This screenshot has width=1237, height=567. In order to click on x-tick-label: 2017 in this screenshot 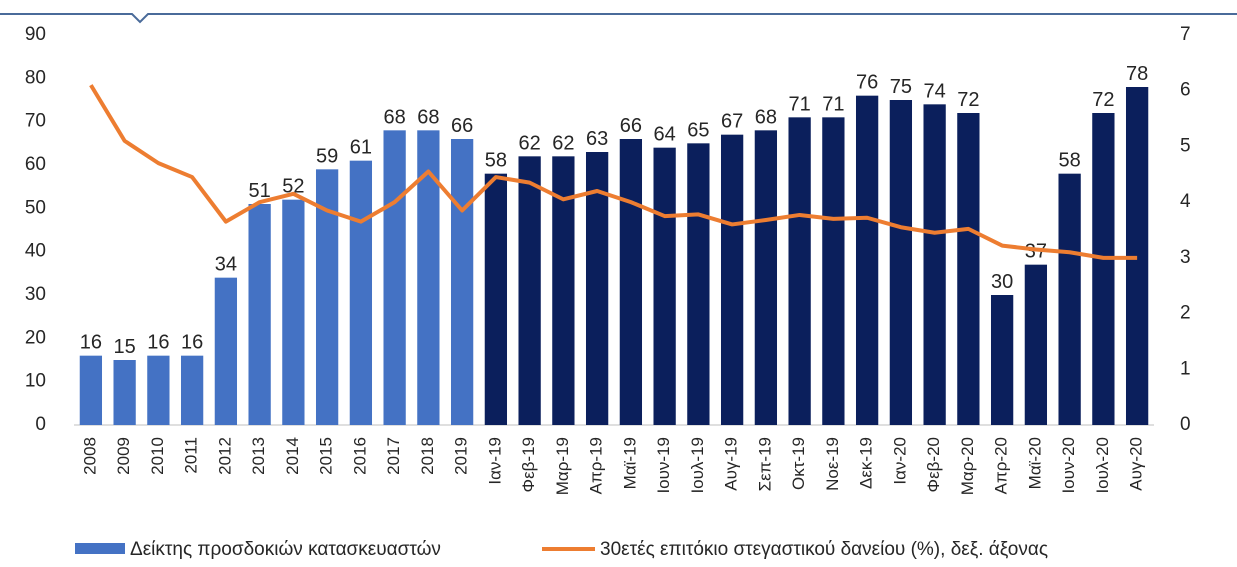, I will do `click(393, 456)`.